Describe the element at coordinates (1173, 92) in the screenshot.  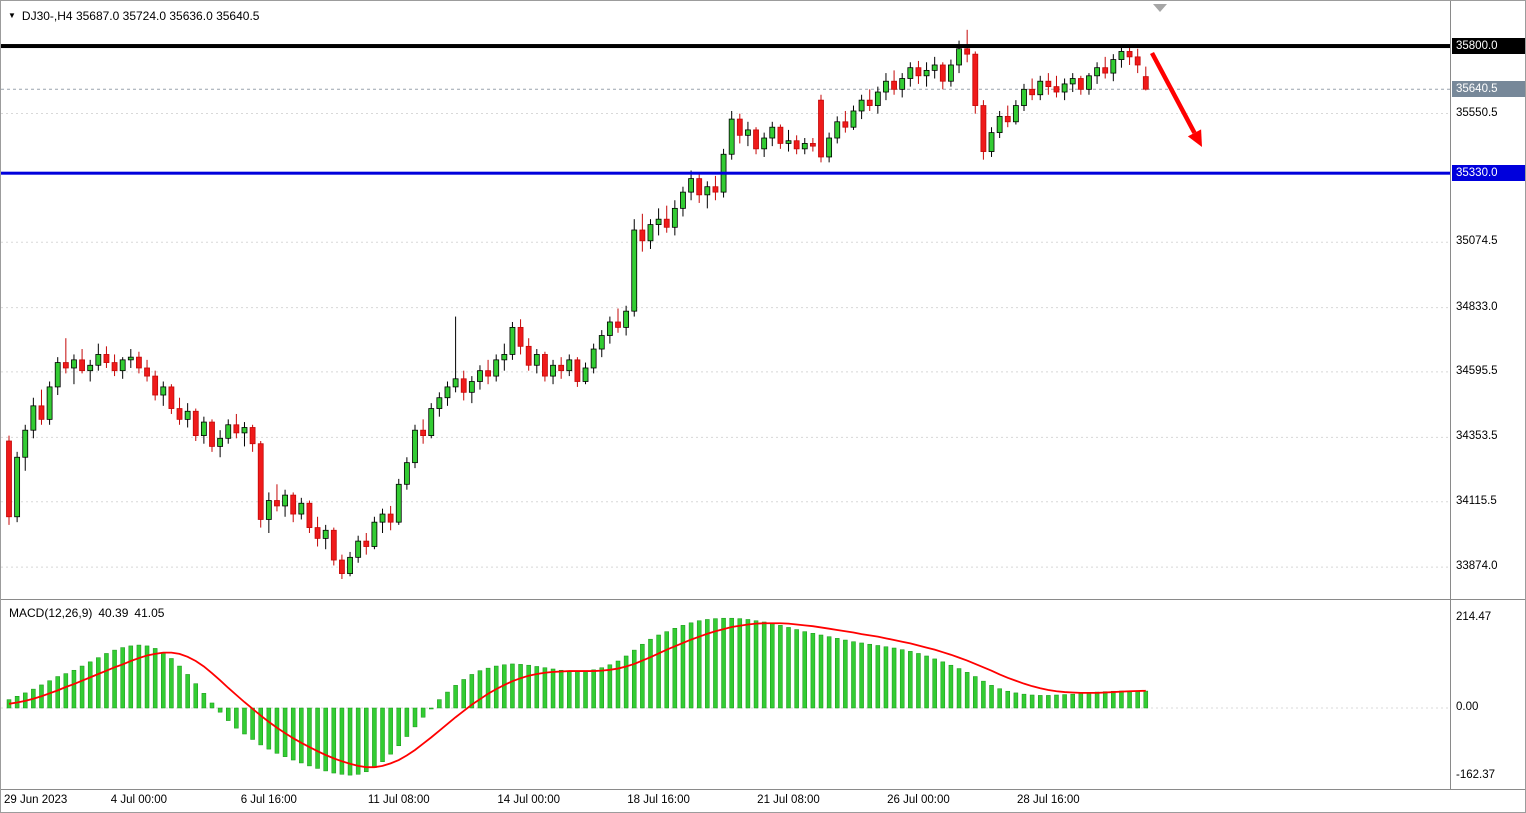
I see `arrow-shaft` at that location.